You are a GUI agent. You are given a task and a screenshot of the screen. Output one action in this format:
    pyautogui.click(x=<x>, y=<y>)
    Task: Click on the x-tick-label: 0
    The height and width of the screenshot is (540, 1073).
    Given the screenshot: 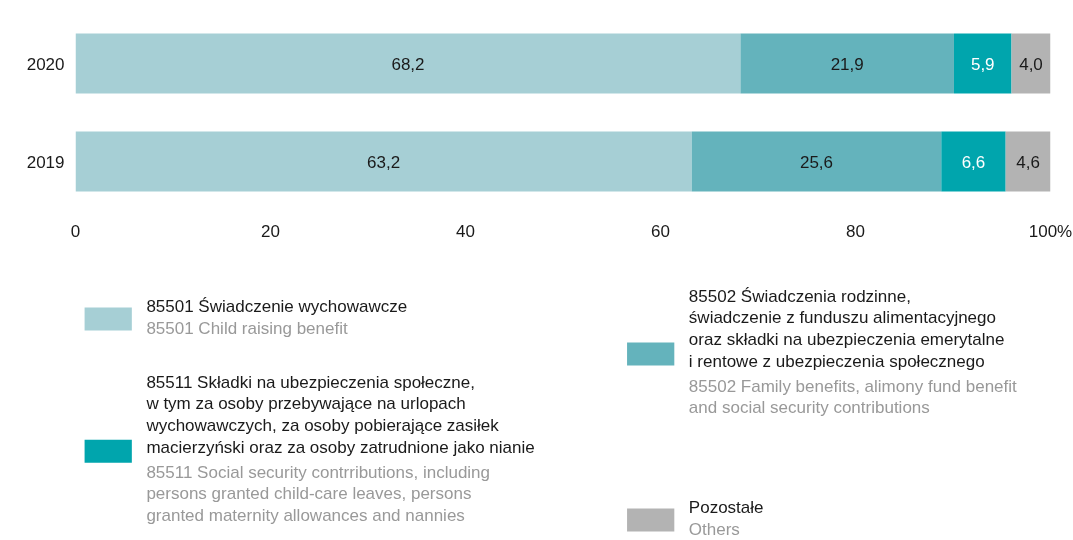 What is the action you would take?
    pyautogui.click(x=75, y=231)
    